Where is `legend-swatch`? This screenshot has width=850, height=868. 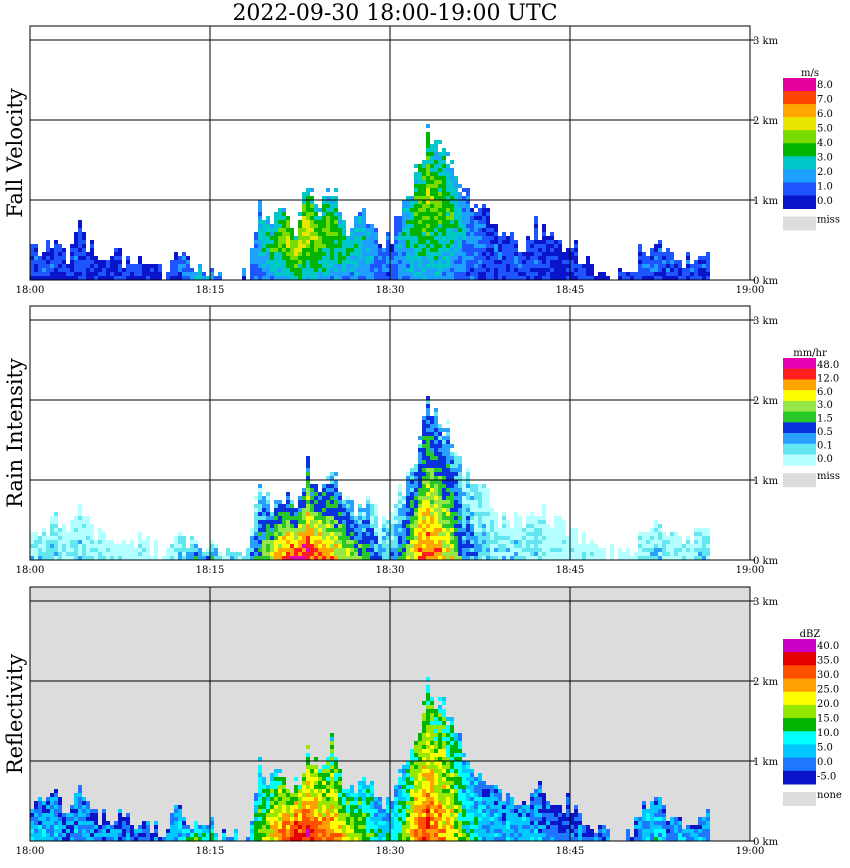 legend-swatch is located at coordinates (799, 189).